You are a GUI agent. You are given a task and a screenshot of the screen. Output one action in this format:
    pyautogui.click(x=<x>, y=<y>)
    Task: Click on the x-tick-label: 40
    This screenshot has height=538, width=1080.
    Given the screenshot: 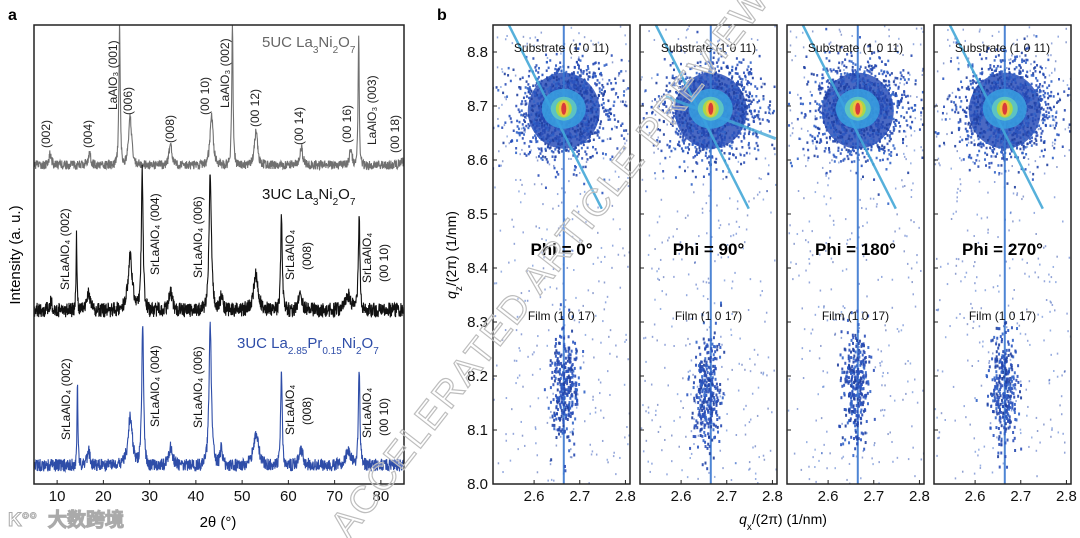 What is the action you would take?
    pyautogui.click(x=196, y=496)
    